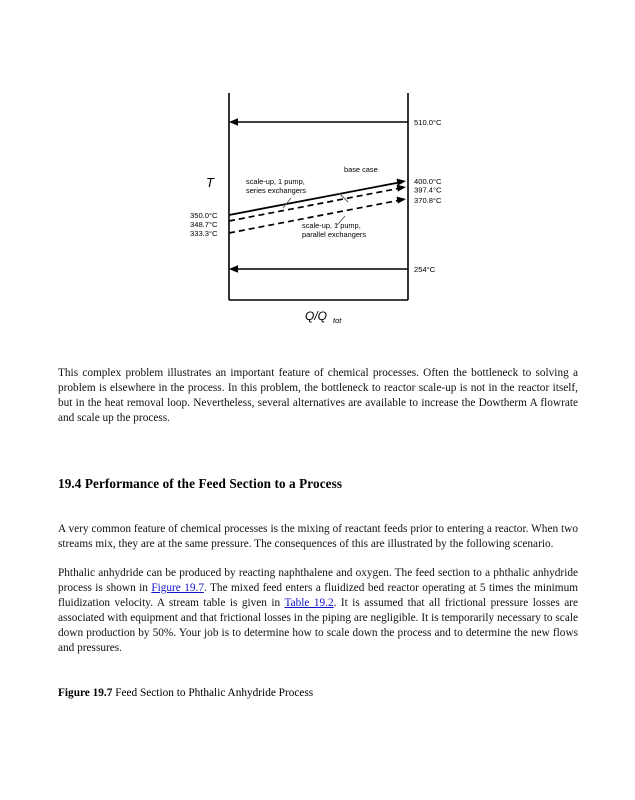 This screenshot has height=800, width=635. What do you see at coordinates (210, 182) in the screenshot?
I see `y-axis-label: T` at bounding box center [210, 182].